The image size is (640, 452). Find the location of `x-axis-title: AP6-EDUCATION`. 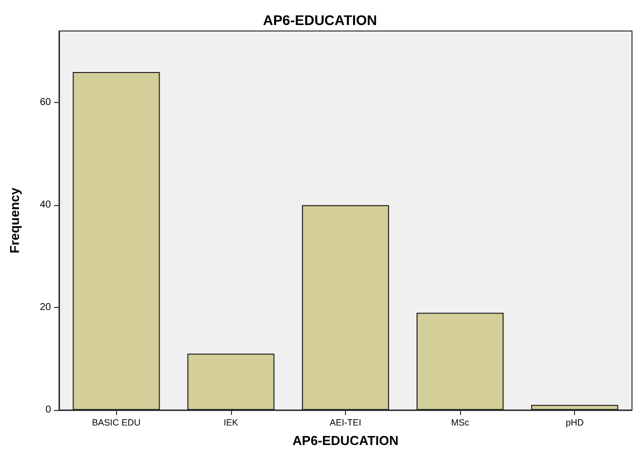

x-axis-title: AP6-EDUCATION is located at coordinates (345, 440).